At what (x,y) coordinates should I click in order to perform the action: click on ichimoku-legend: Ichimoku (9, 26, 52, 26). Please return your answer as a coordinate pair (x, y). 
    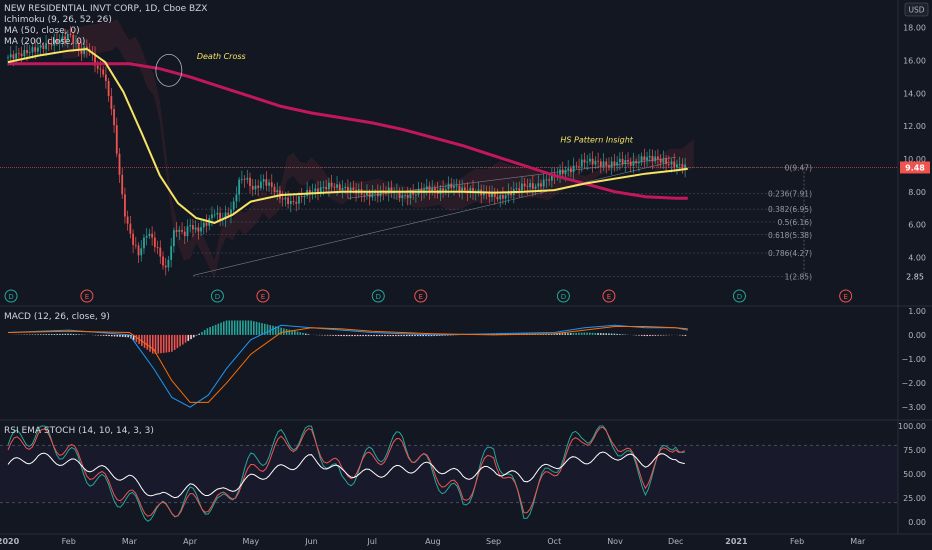
    Looking at the image, I should click on (58, 20).